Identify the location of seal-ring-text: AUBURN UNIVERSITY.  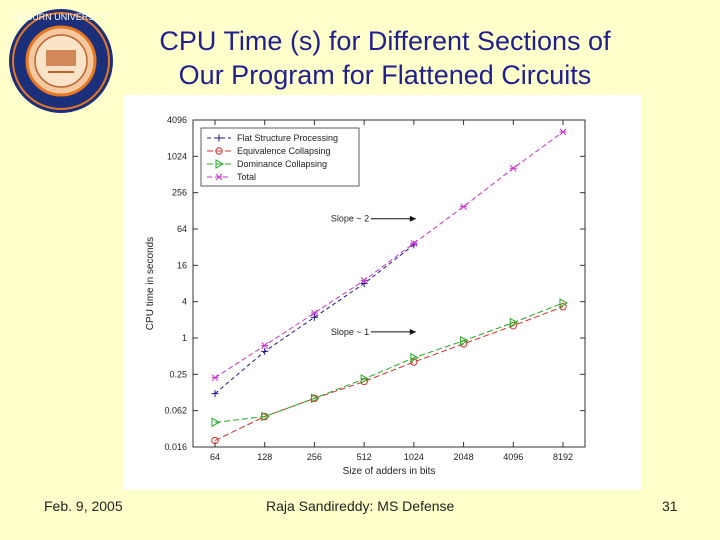
(61, 17).